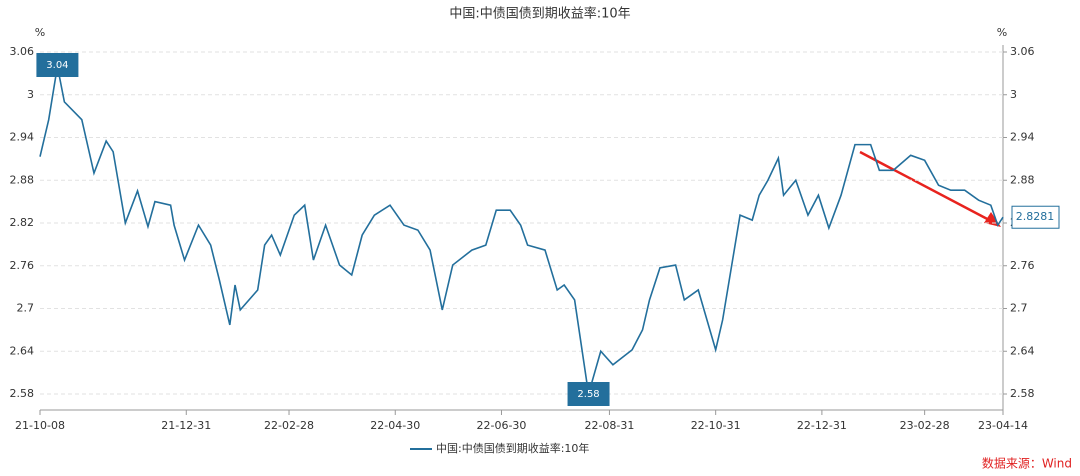 This screenshot has width=1080, height=476. What do you see at coordinates (1019, 308) in the screenshot?
I see `y2-tick-label: 2.7` at bounding box center [1019, 308].